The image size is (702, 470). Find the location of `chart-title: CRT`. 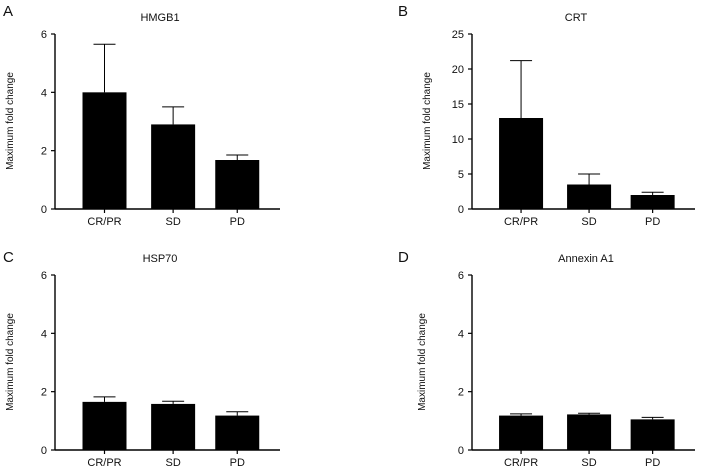

chart-title: CRT is located at coordinates (576, 18).